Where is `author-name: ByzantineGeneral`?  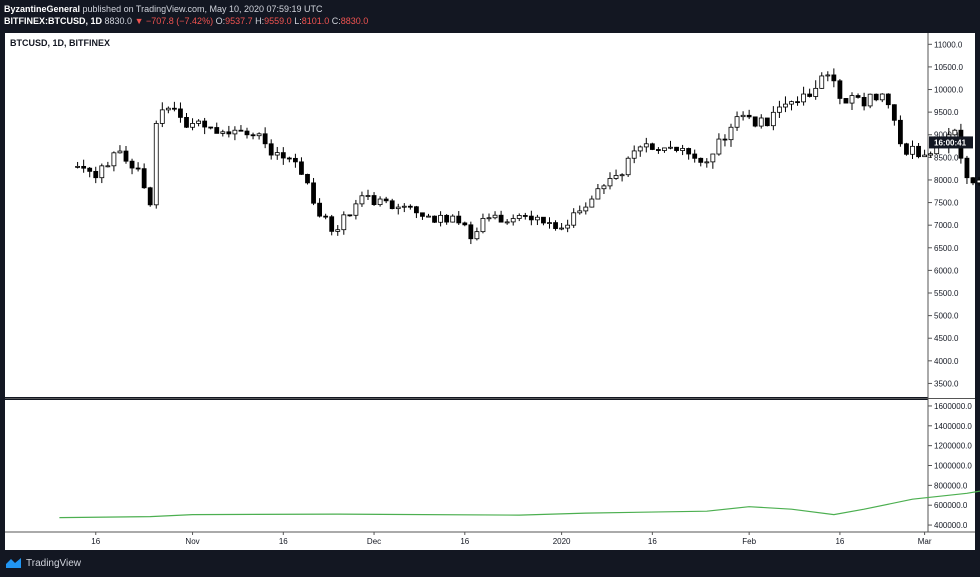
author-name: ByzantineGeneral is located at coordinates (42, 9).